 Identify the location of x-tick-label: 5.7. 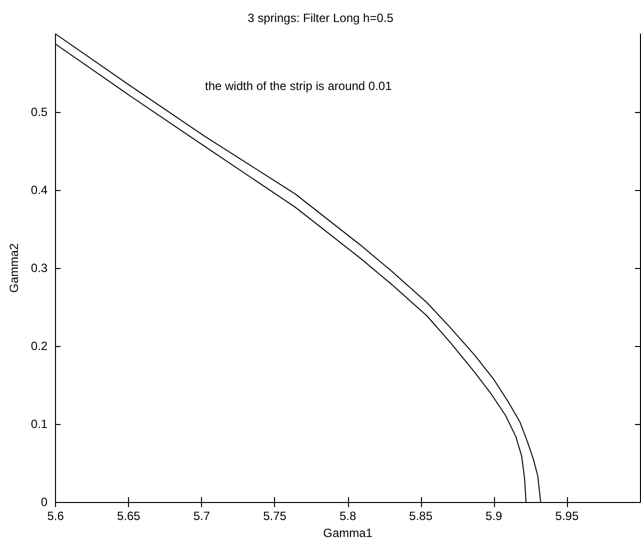
(201, 516).